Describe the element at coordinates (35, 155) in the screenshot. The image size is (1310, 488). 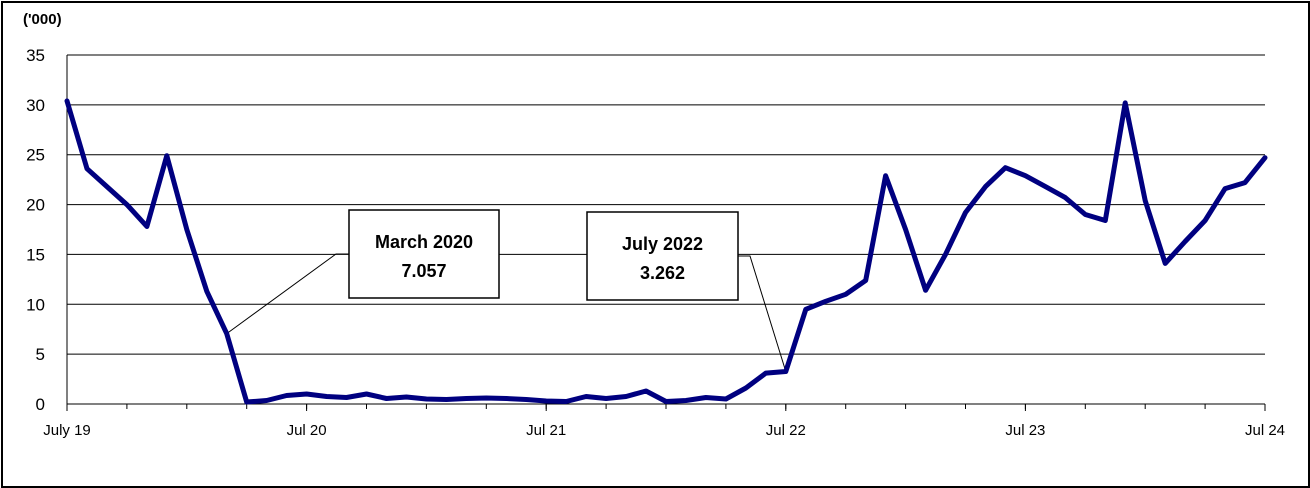
I see `y-tick-label: 25` at that location.